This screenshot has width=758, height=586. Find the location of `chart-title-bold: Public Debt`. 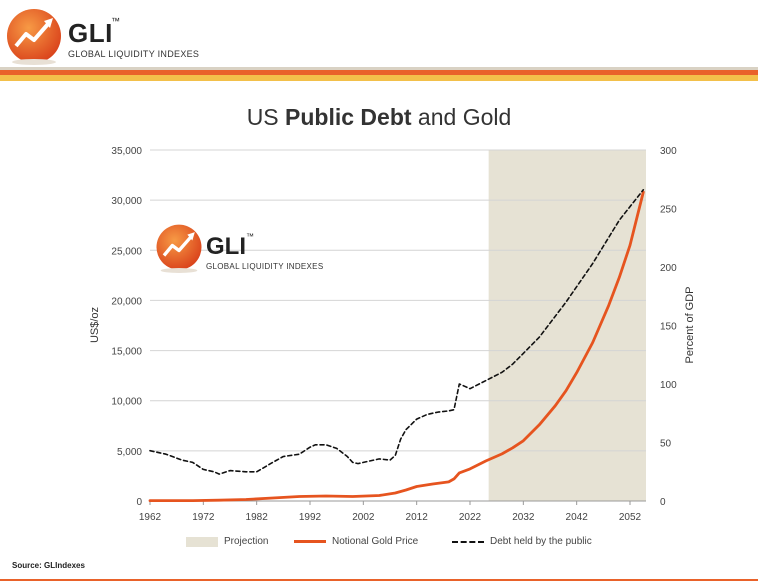

chart-title-bold: Public Debt is located at coordinates (348, 117).